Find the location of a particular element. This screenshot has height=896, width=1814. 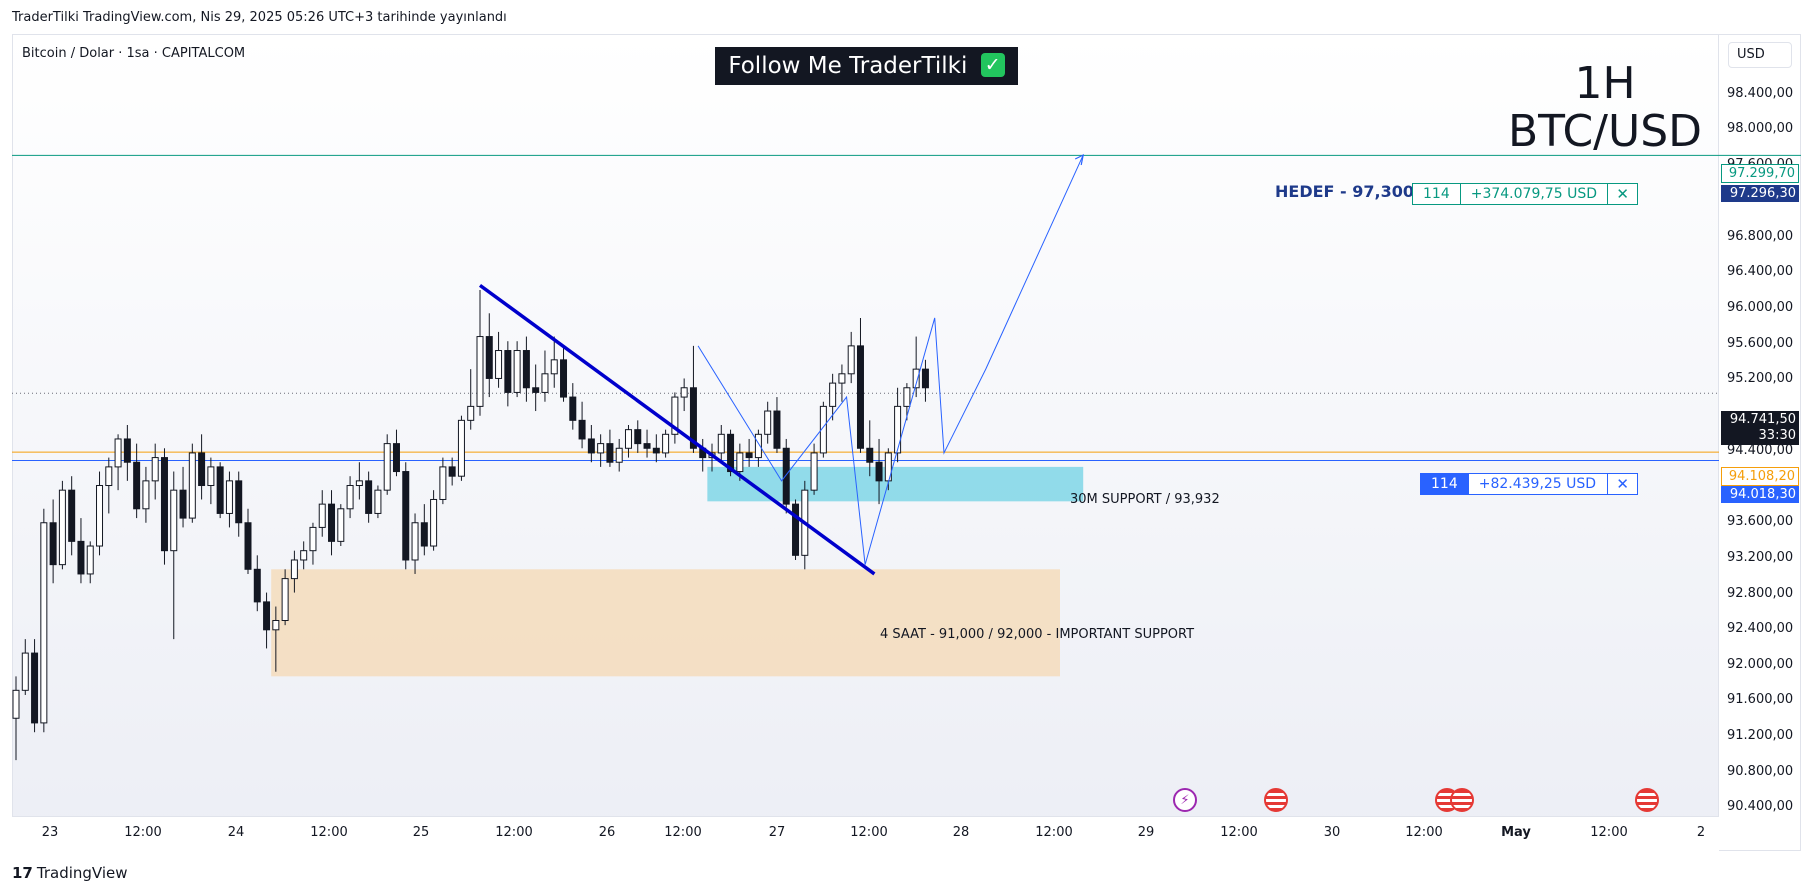

price-tick: 92.800,00 is located at coordinates (1760, 593).